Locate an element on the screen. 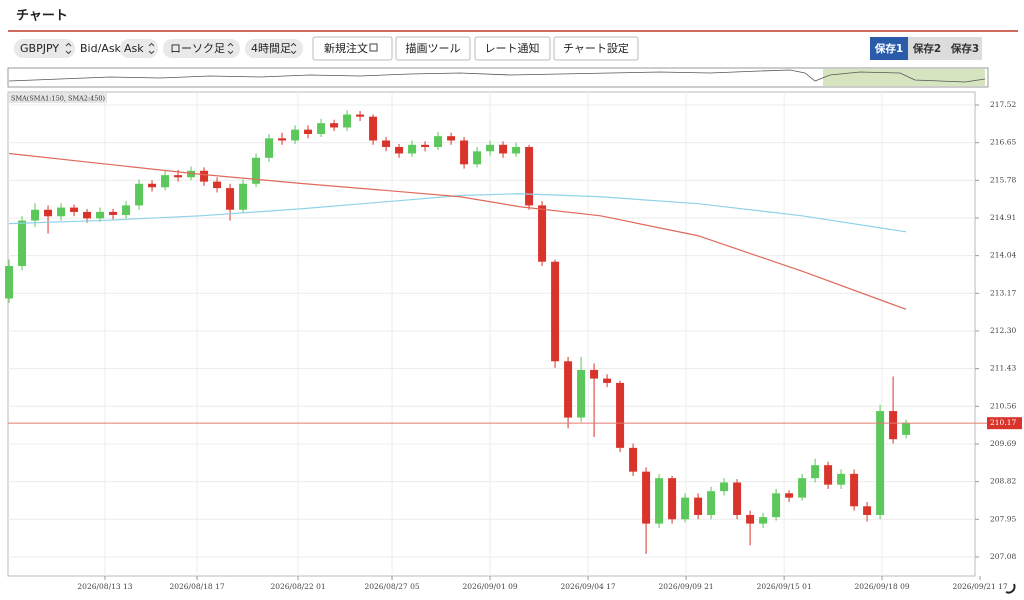 This screenshot has width=1024, height=600. save-tab-active is located at coordinates (889, 48).